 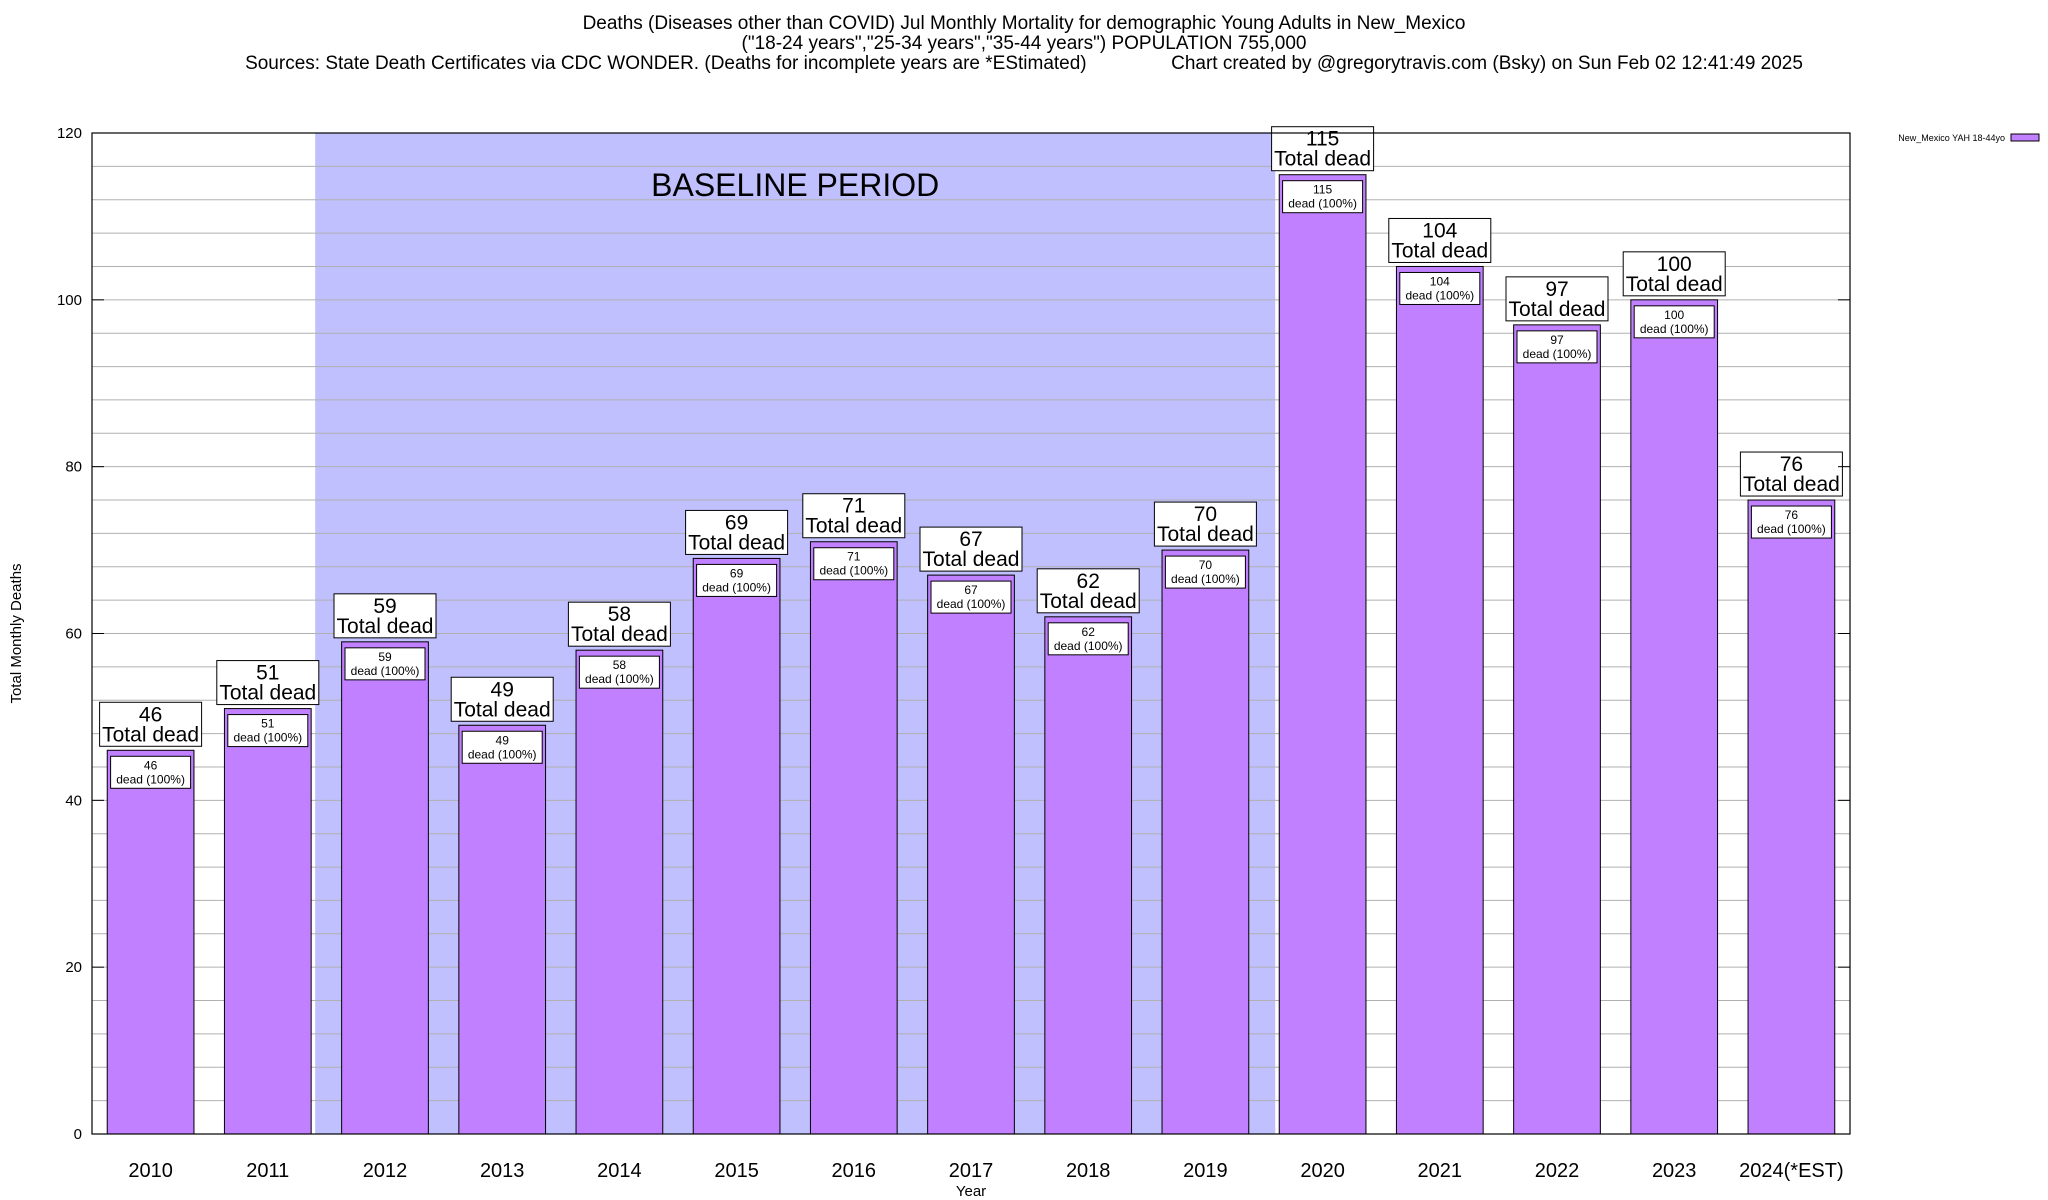 What do you see at coordinates (1440, 281) in the screenshot?
I see `bar-inner-value: 104` at bounding box center [1440, 281].